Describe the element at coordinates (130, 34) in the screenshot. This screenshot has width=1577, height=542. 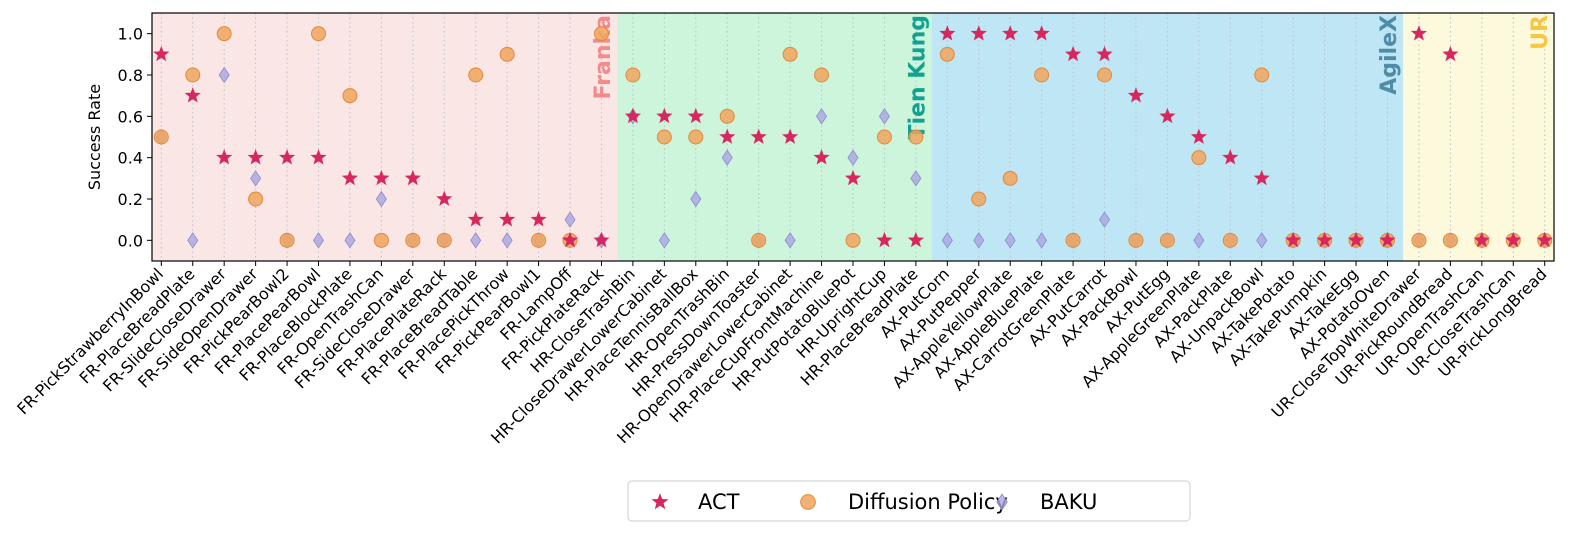
I see `y-tick-label: 1.0` at that location.